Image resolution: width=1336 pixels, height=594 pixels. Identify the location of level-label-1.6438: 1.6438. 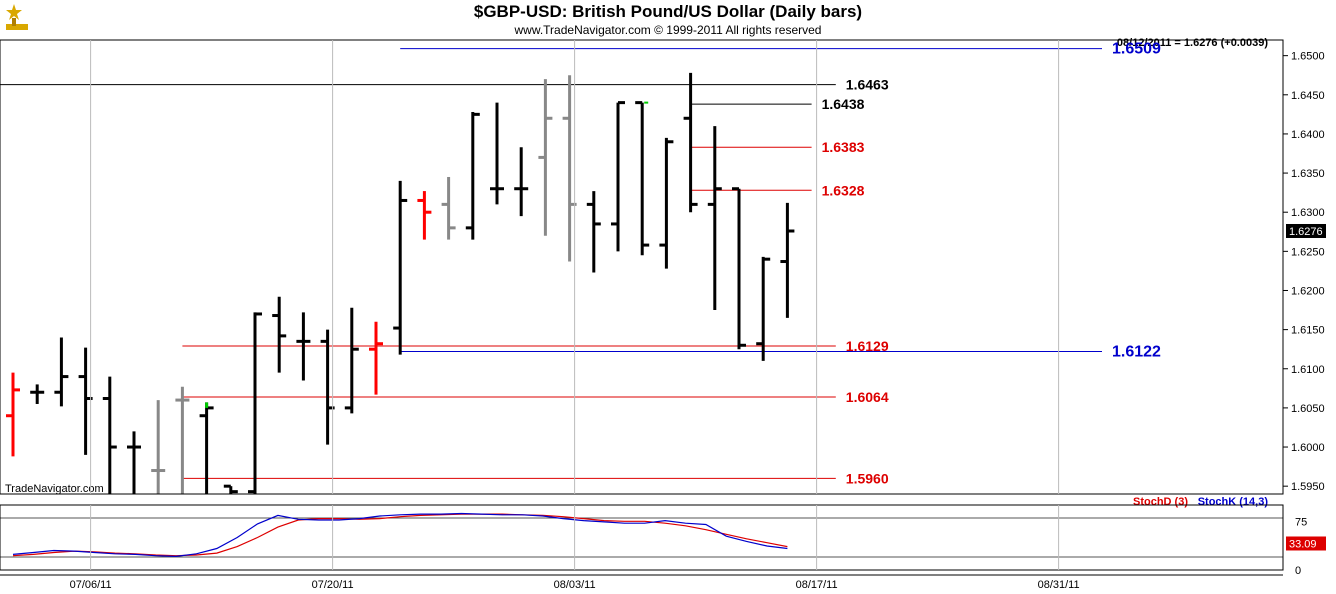
(843, 104).